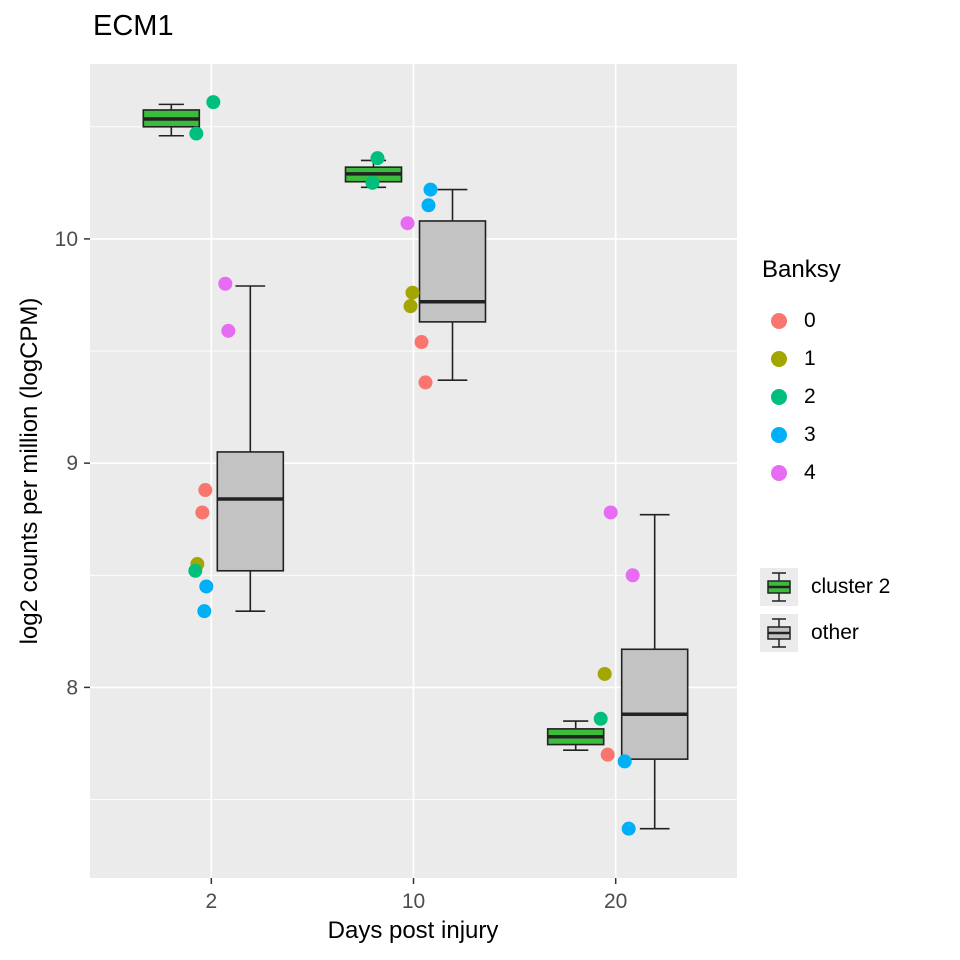 This screenshot has height=960, width=960. Describe the element at coordinates (810, 358) in the screenshot. I see `legend-item-label: 1` at that location.